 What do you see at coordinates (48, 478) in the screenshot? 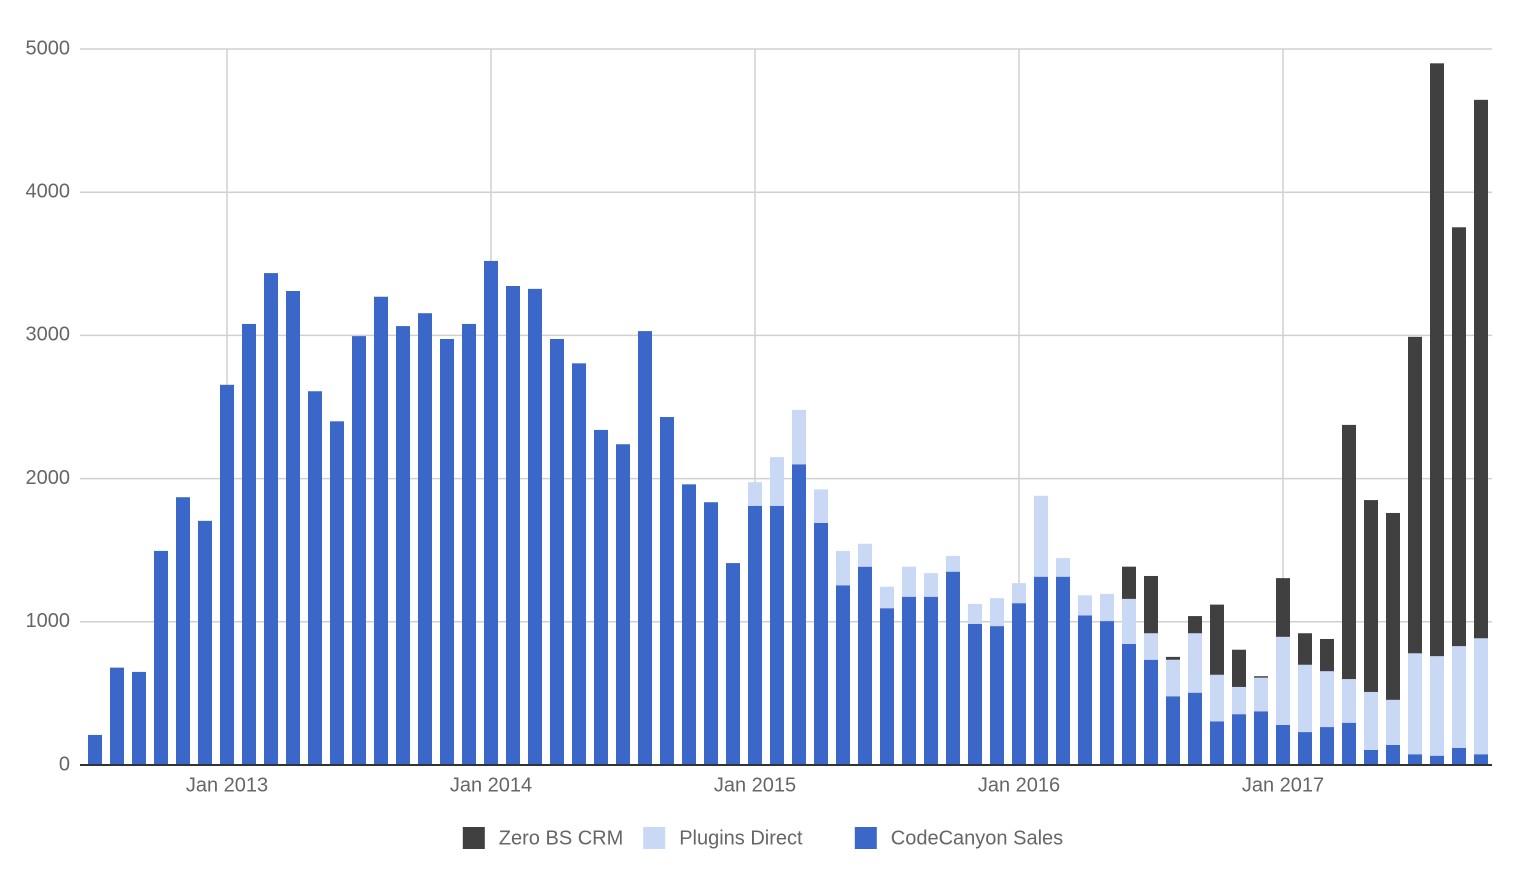
I see `y-tick-label: 2000` at bounding box center [48, 478].